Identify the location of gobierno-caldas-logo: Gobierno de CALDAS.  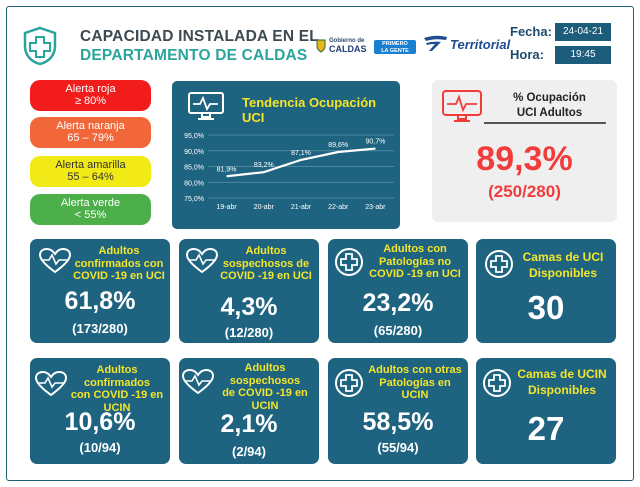
(341, 46).